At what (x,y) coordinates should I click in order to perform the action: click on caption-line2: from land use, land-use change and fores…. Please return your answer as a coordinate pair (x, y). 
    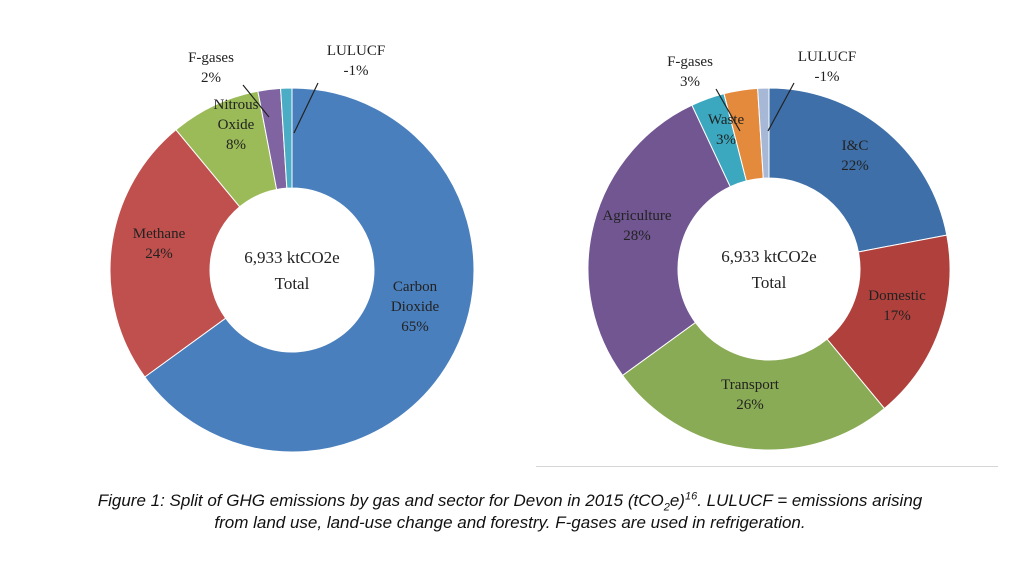
    Looking at the image, I should click on (510, 522).